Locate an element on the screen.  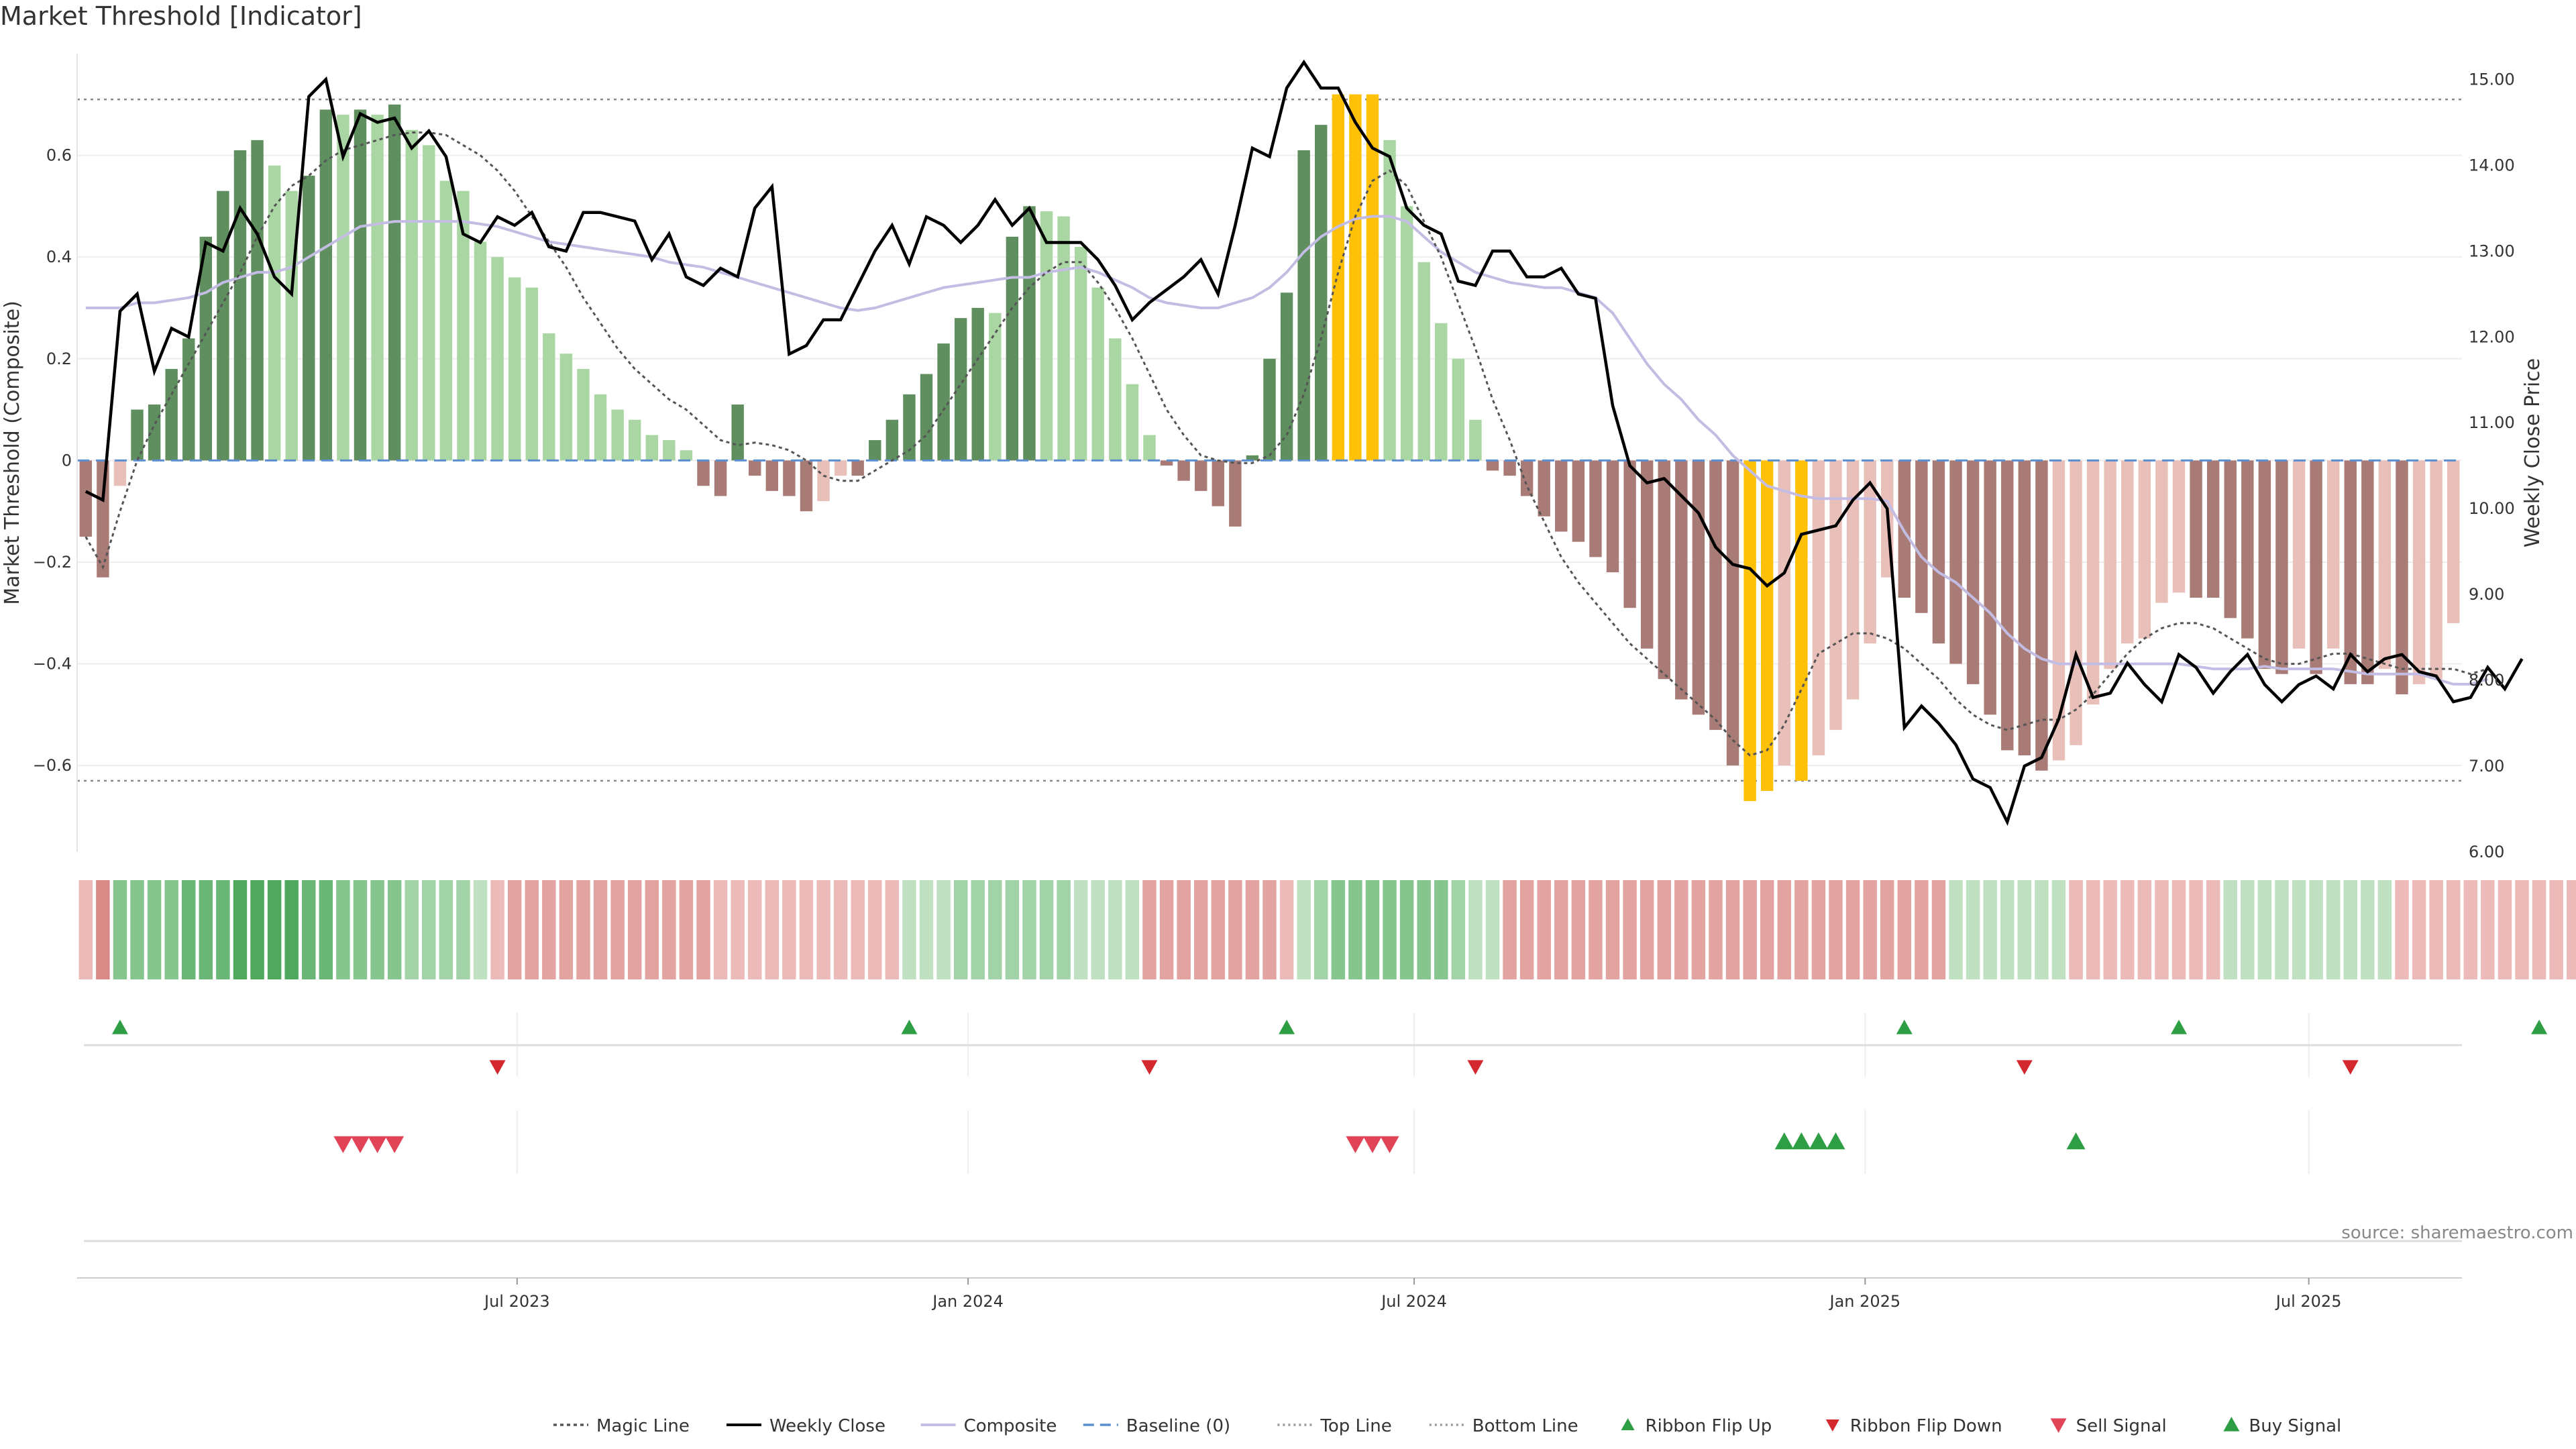
y-axis-label: Market Threshold (Composite) is located at coordinates (12, 453).